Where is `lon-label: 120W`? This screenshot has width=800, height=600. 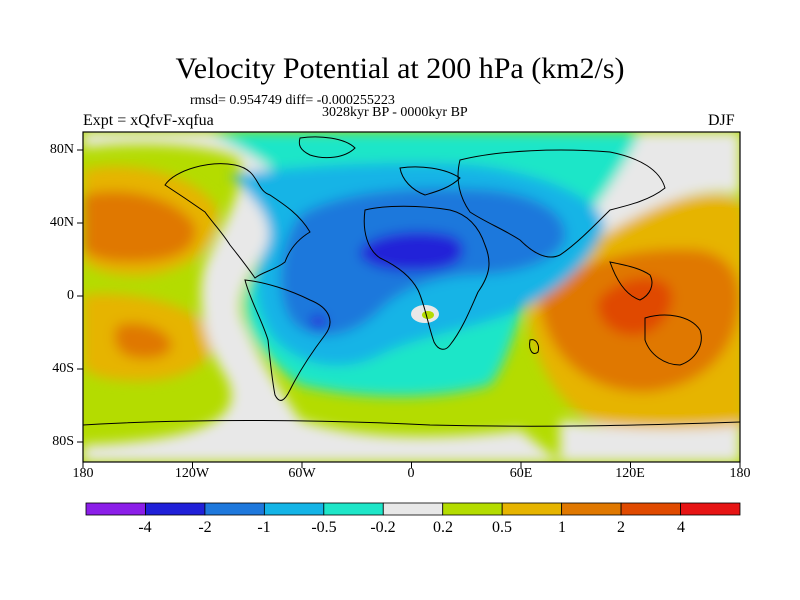
lon-label: 120W is located at coordinates (192, 473).